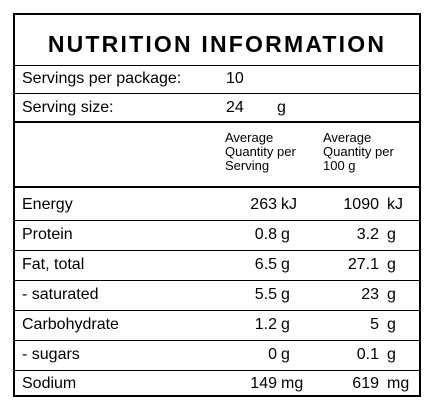 The height and width of the screenshot is (411, 438). I want to click on per-serving-value: 0.8, so click(265, 234).